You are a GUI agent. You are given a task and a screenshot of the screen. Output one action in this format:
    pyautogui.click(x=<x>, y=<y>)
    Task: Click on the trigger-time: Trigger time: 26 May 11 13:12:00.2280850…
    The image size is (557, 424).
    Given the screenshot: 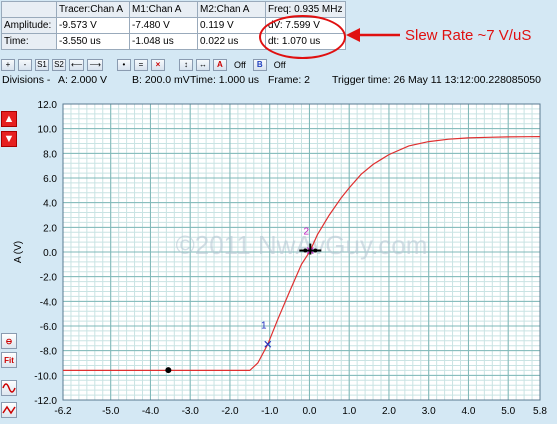 What is the action you would take?
    pyautogui.click(x=436, y=80)
    